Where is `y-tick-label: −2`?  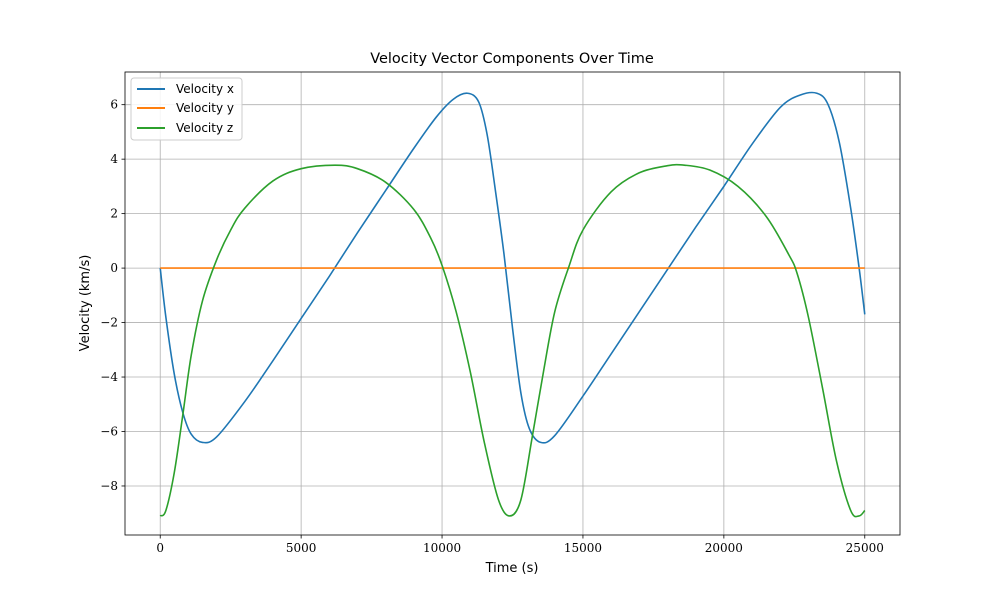
y-tick-label: −2 is located at coordinates (109, 323).